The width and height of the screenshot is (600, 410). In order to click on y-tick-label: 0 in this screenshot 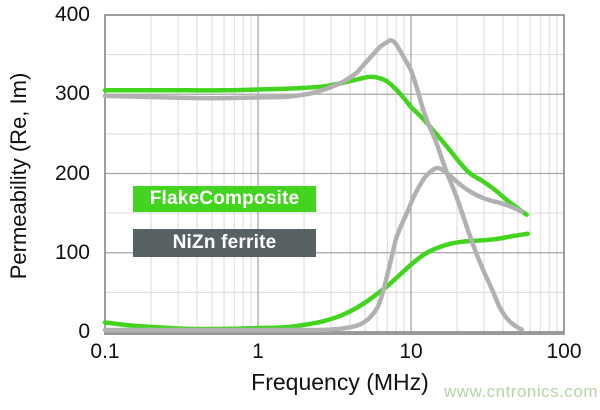, I will do `click(84, 331)`.